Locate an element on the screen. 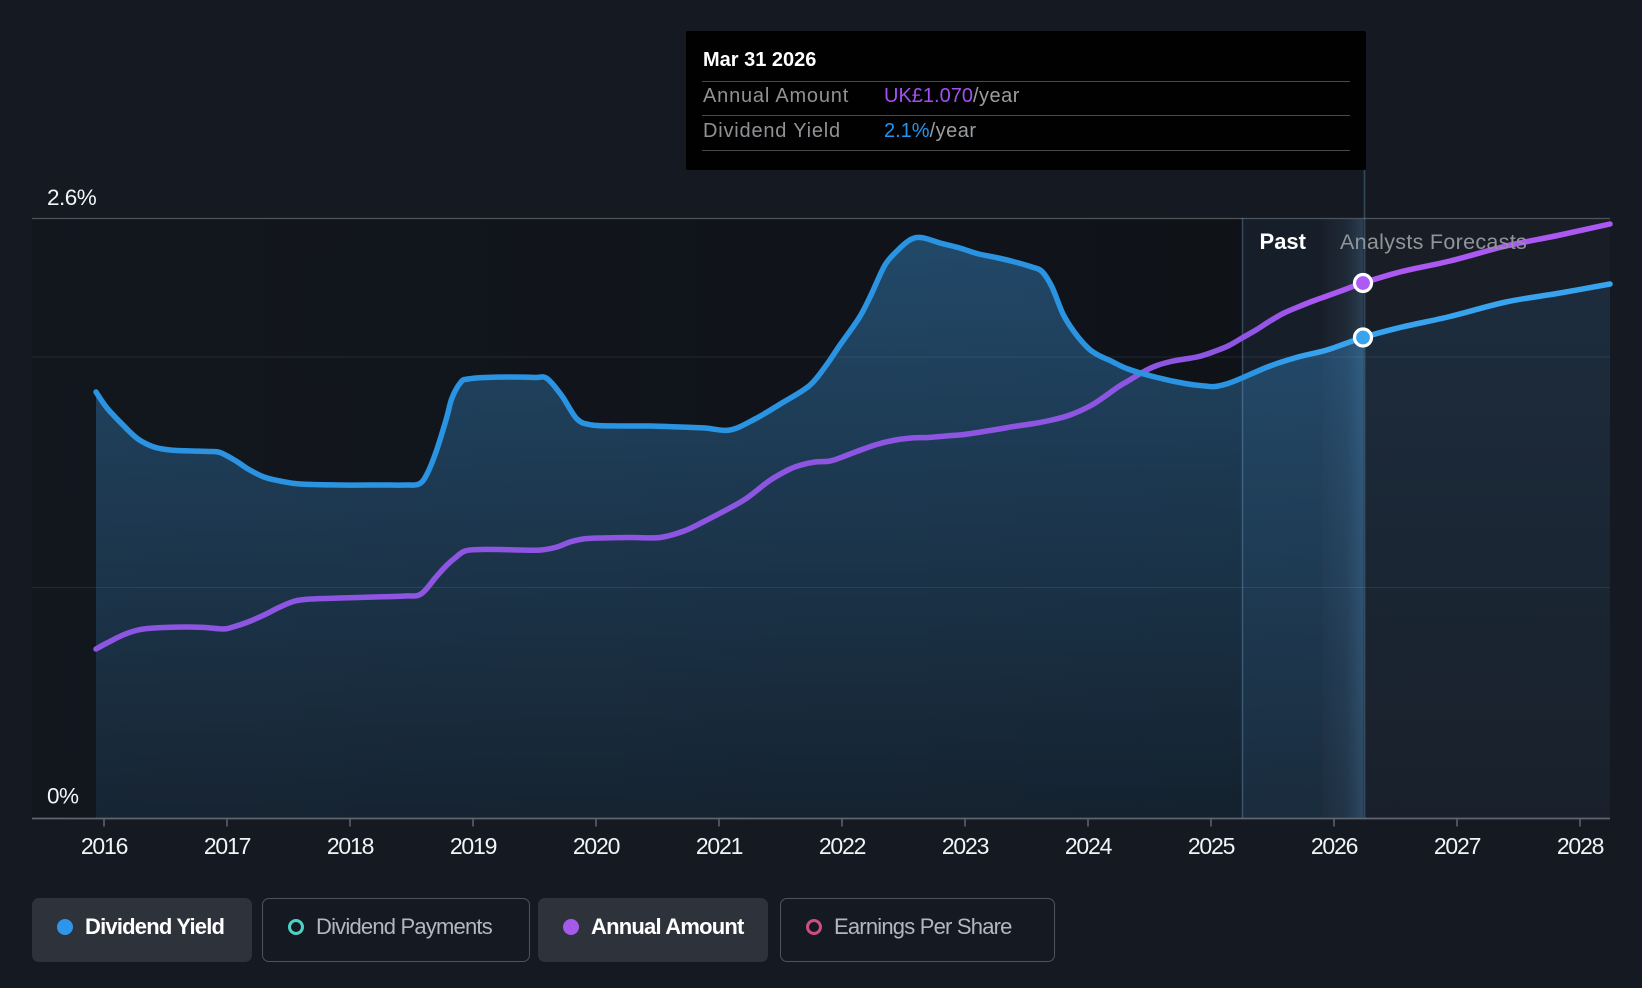 The width and height of the screenshot is (1642, 988). svg-text: Past is located at coordinates (1283, 241).